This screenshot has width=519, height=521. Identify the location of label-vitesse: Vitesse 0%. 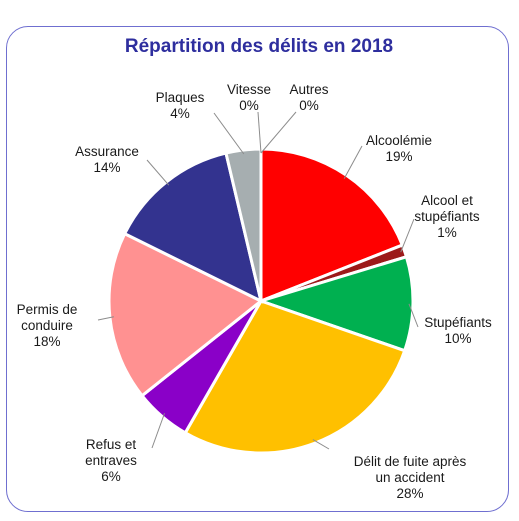
(249, 97).